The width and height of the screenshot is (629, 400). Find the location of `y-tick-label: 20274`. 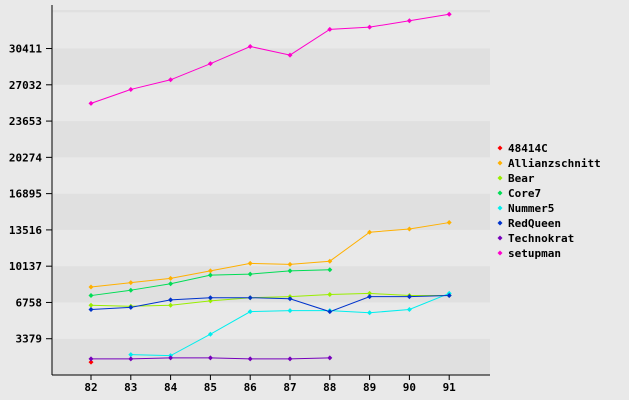

y-tick-label: 20274 is located at coordinates (25, 157).